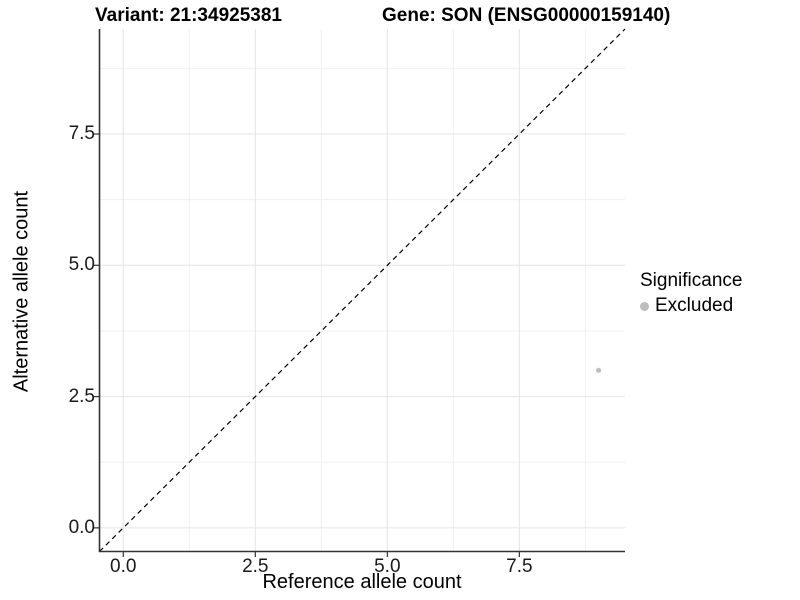 This screenshot has width=800, height=600. Describe the element at coordinates (81, 134) in the screenshot. I see `y-tick-label: 7.5` at that location.